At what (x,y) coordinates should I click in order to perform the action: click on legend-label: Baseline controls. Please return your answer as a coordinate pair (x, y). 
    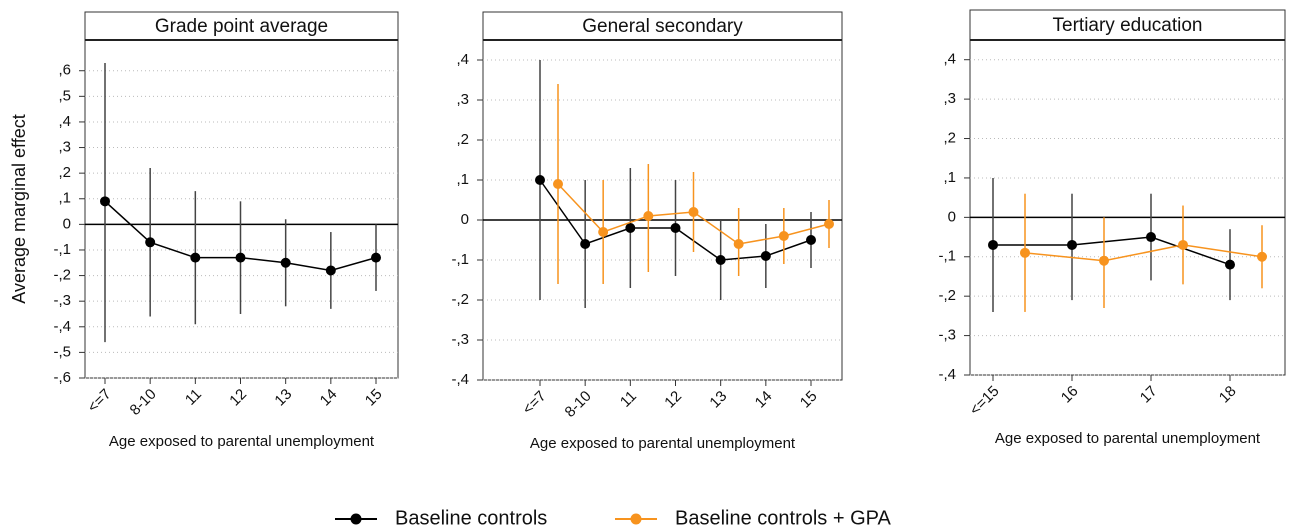
    Looking at the image, I should click on (471, 518).